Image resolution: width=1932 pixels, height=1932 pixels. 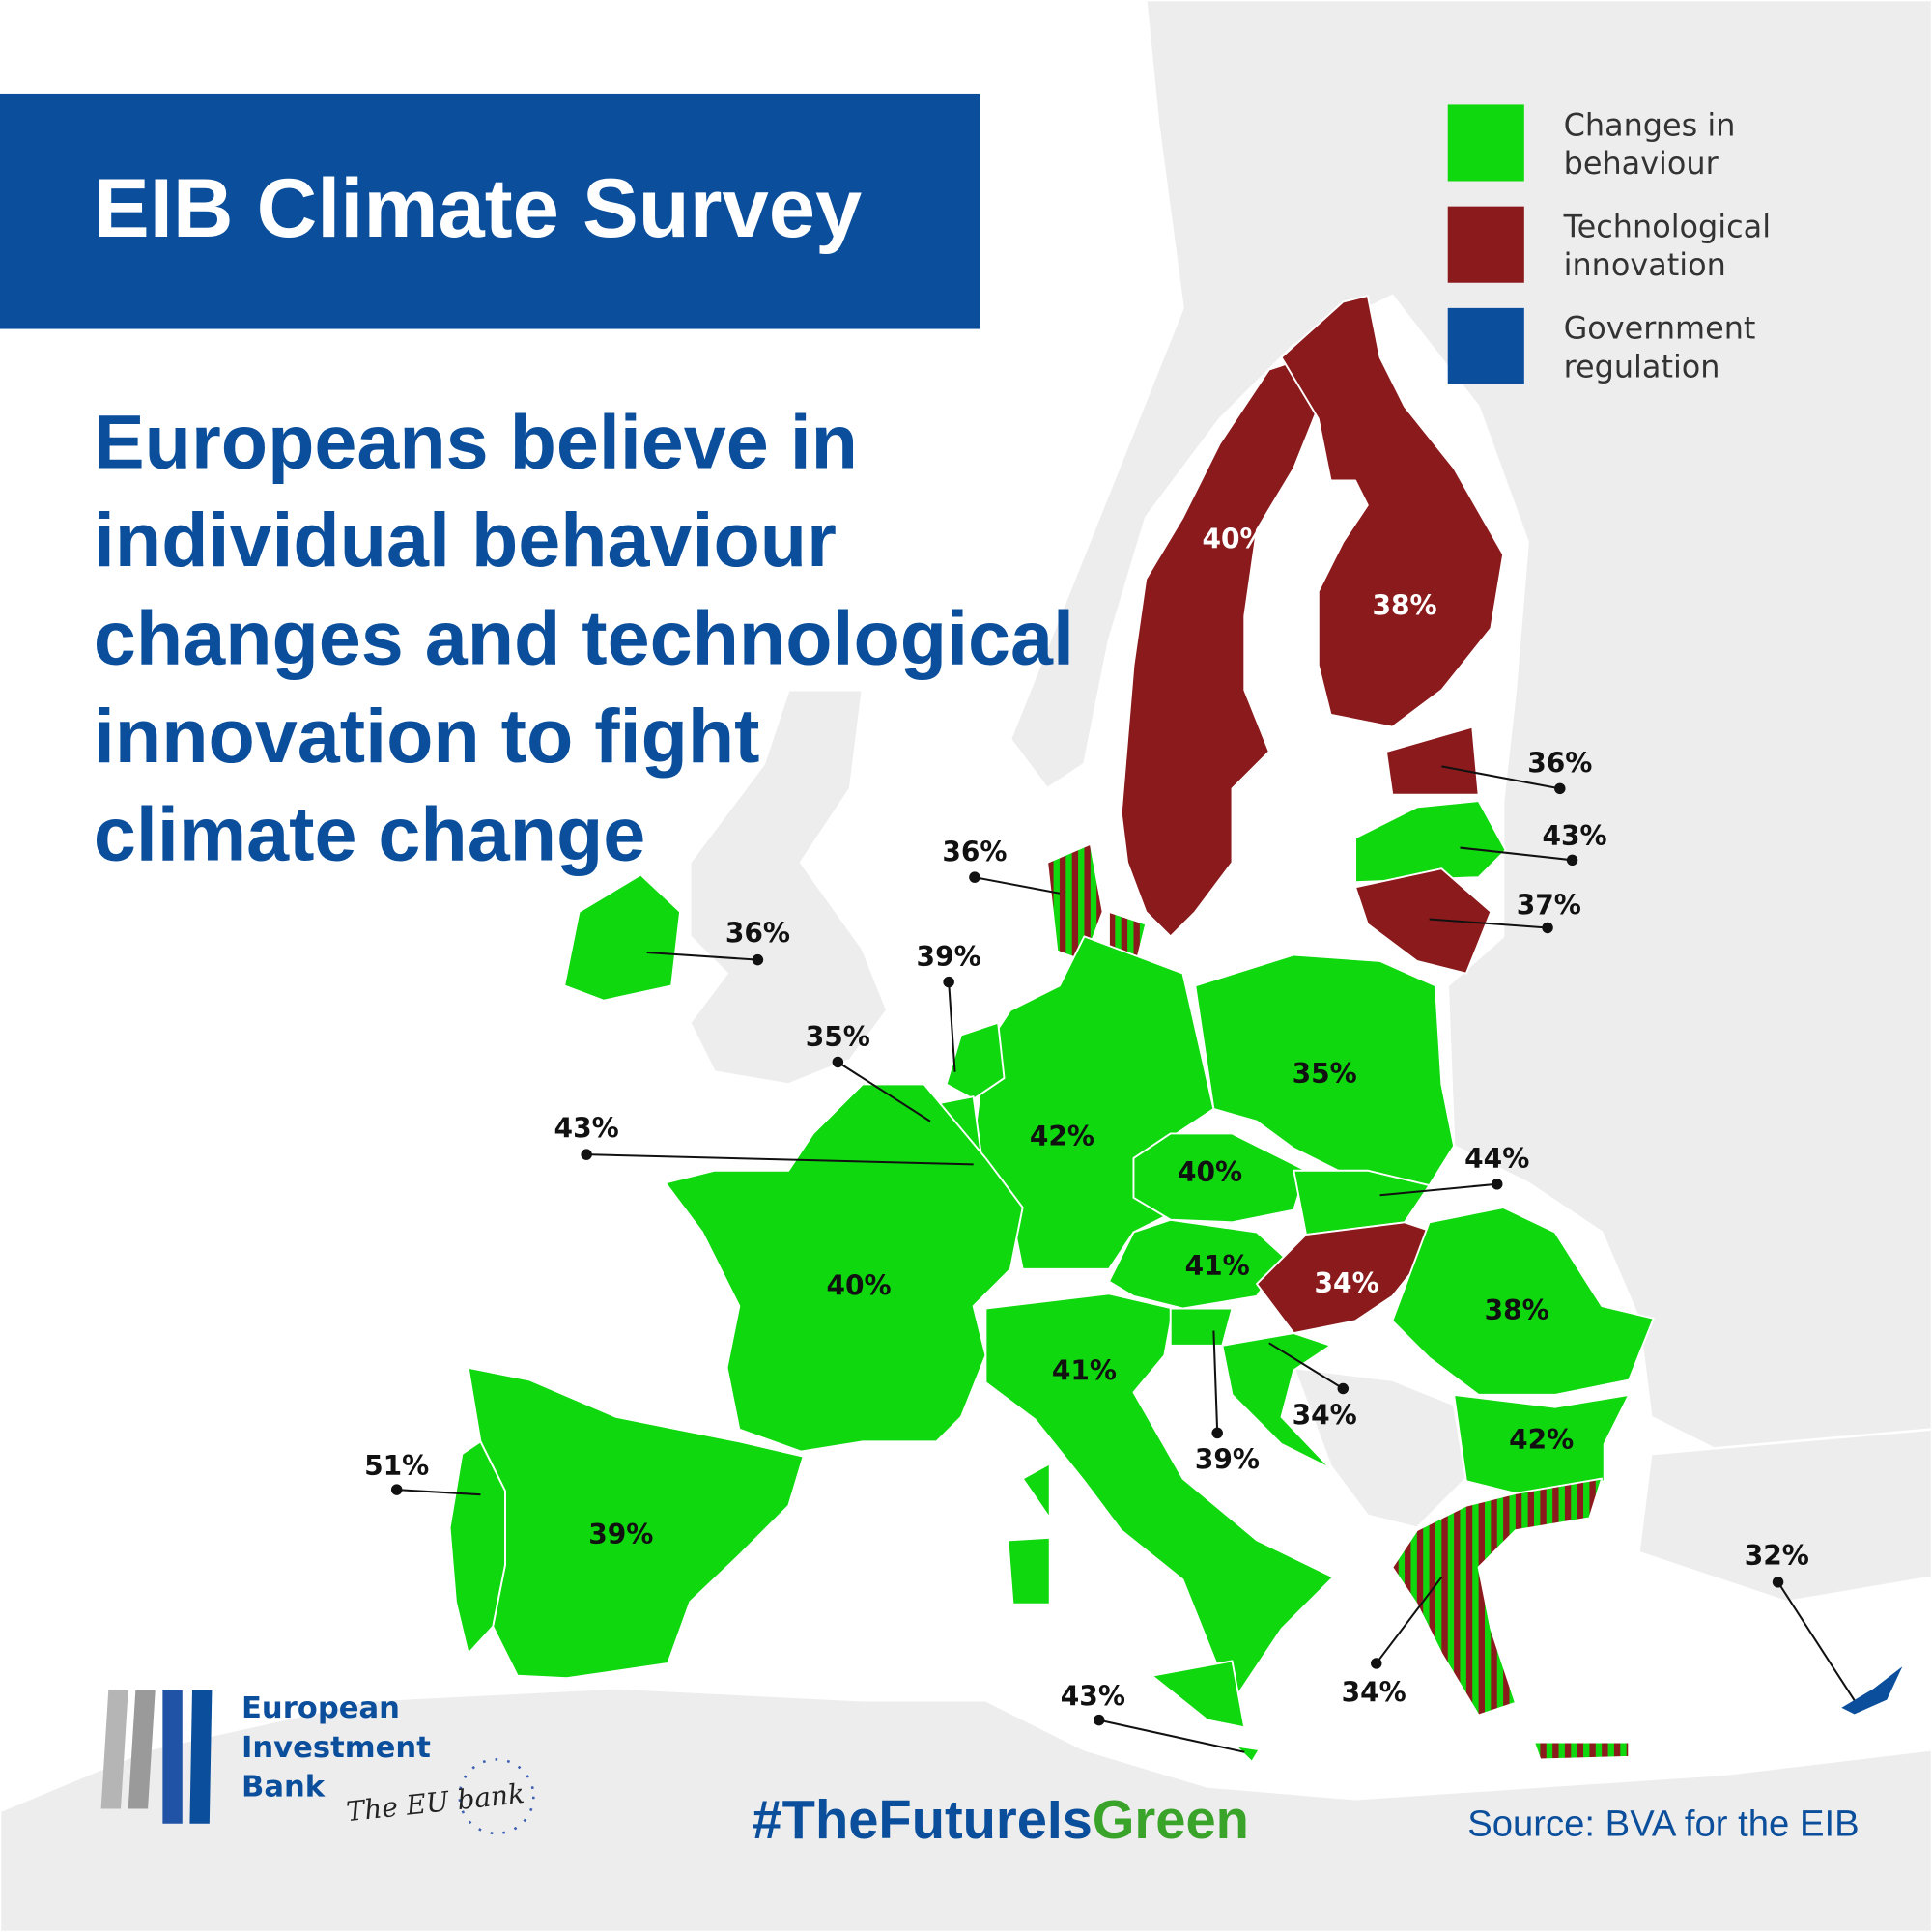 I want to click on legend-label: innovation, so click(x=1645, y=264).